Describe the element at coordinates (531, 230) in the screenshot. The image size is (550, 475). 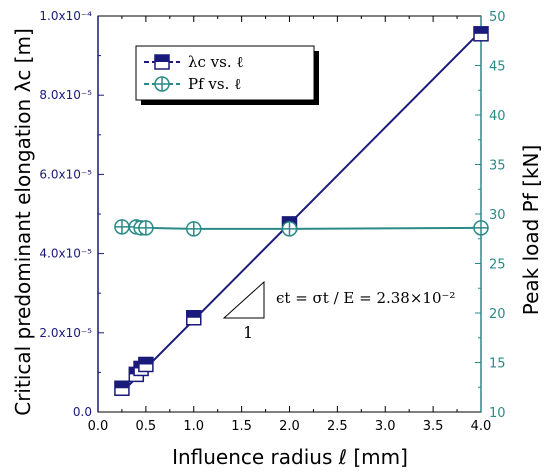
I see `y-right-axis-title: Peak load Pf [kN]` at that location.